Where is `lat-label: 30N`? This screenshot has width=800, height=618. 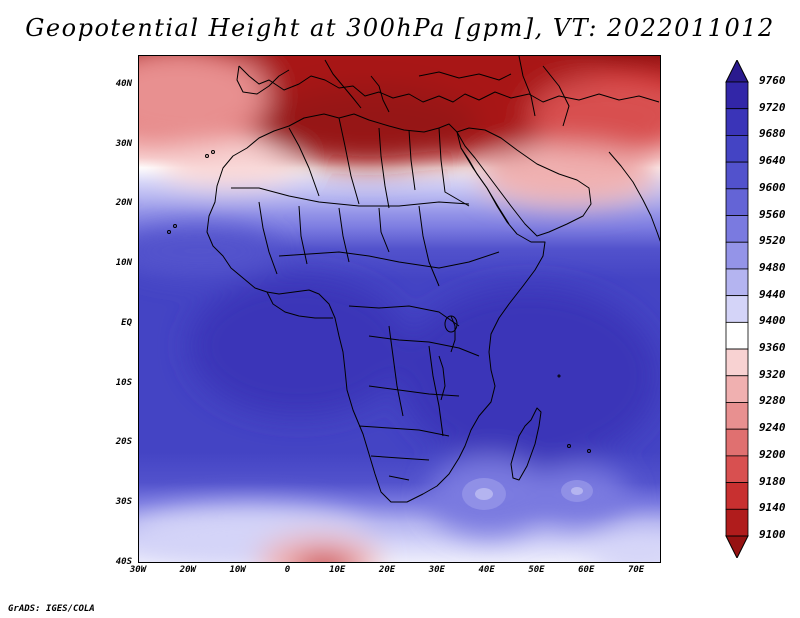
lat-label: 30N is located at coordinates (123, 143).